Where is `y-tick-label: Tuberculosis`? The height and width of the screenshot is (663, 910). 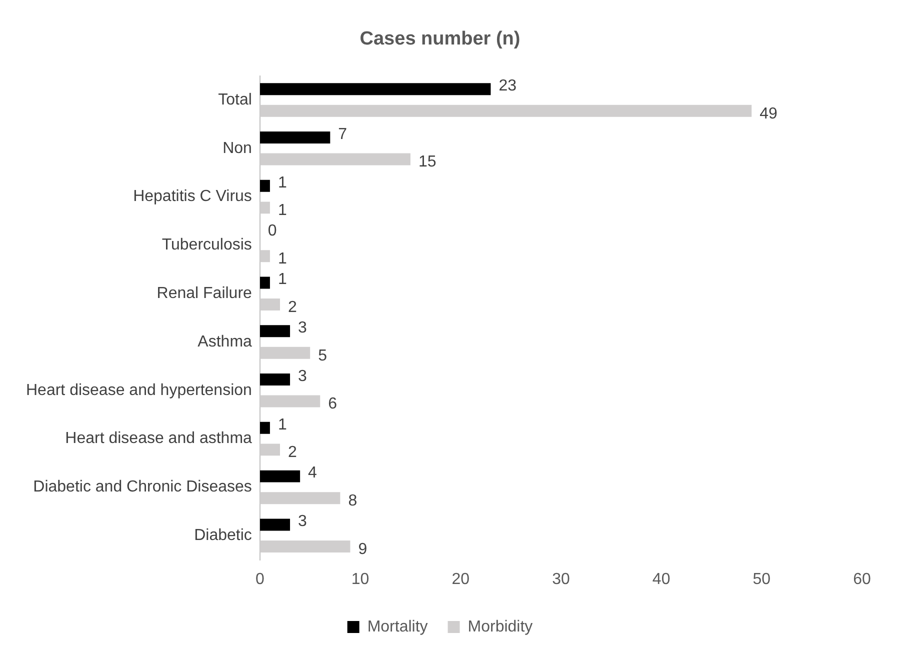 y-tick-label: Tuberculosis is located at coordinates (207, 245).